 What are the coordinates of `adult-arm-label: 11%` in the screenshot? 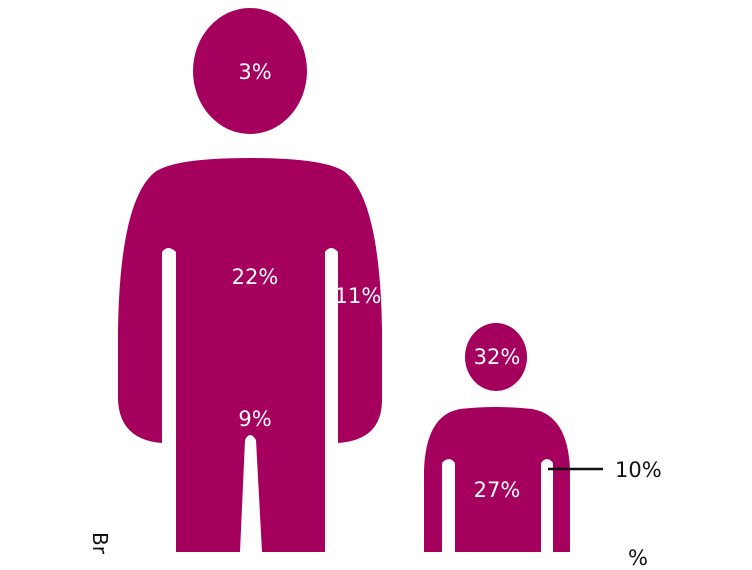 It's located at (358, 296).